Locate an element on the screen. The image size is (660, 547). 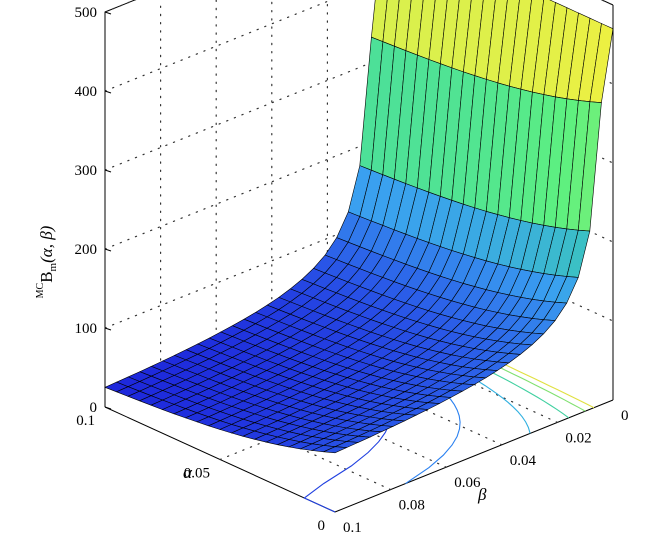
beta-axis-label: β is located at coordinates (482, 494).